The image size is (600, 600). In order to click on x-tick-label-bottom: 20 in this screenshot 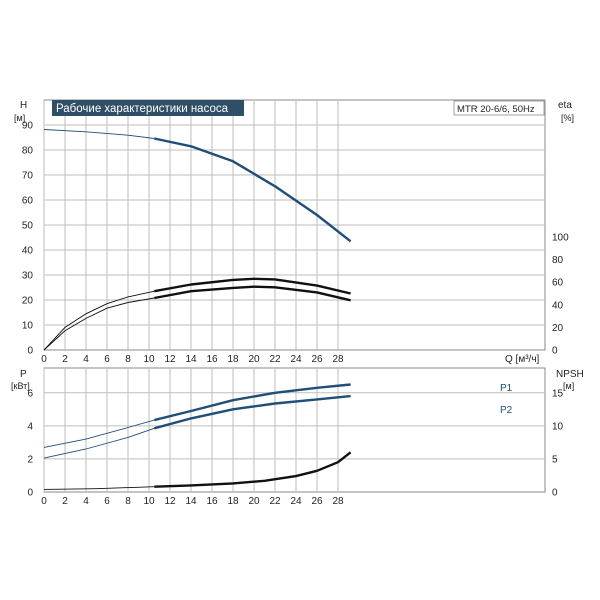, I will do `click(254, 501)`.